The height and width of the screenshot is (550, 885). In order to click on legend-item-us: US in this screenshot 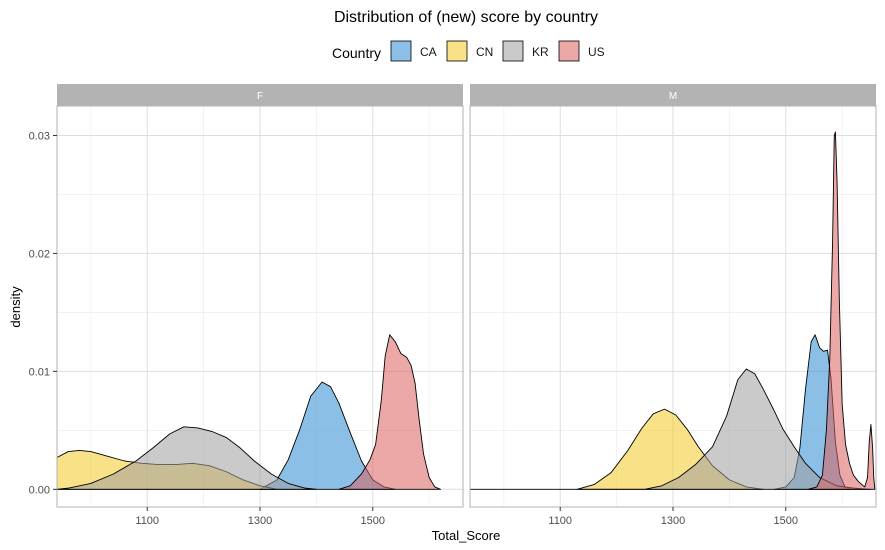, I will do `click(581, 51)`.